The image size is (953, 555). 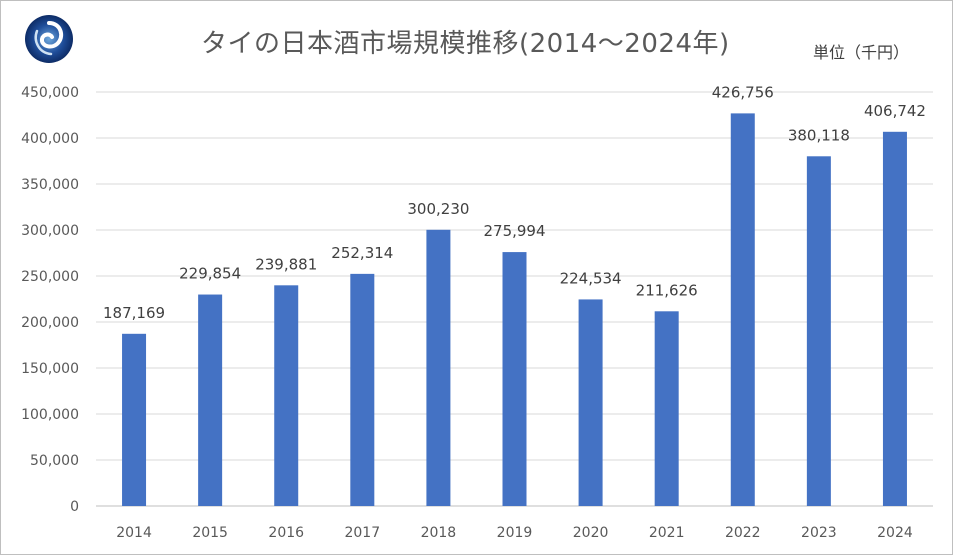 I want to click on data-label: 224,534, so click(x=591, y=278).